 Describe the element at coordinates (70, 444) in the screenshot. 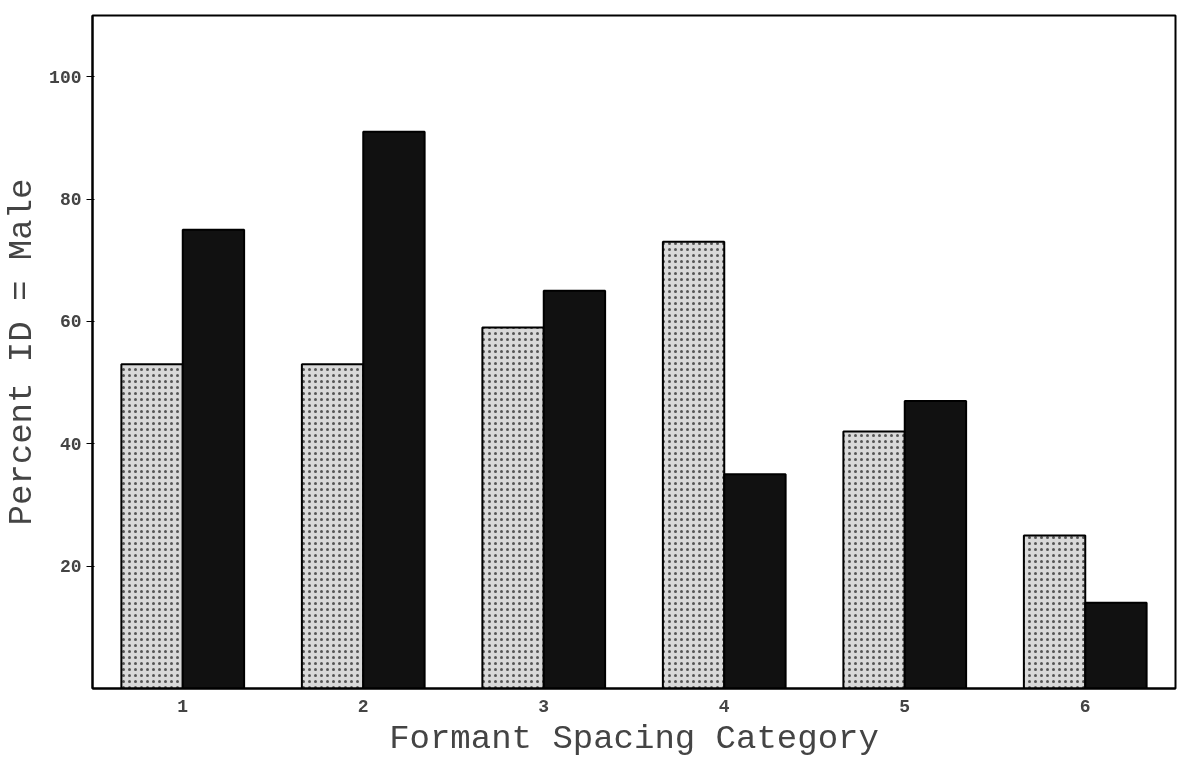

I see `y-tick-label: 40` at that location.